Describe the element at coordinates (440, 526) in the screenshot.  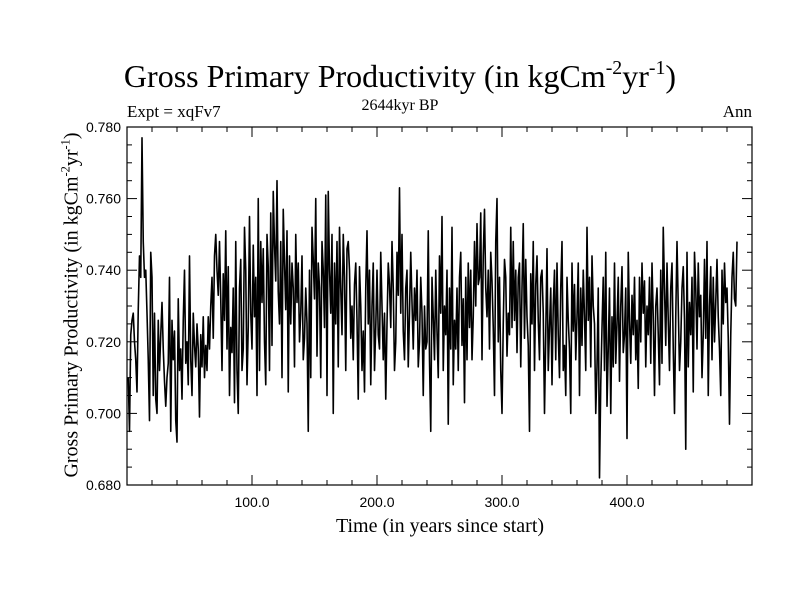
I see `x-axis-label: Time (in years since start)` at that location.